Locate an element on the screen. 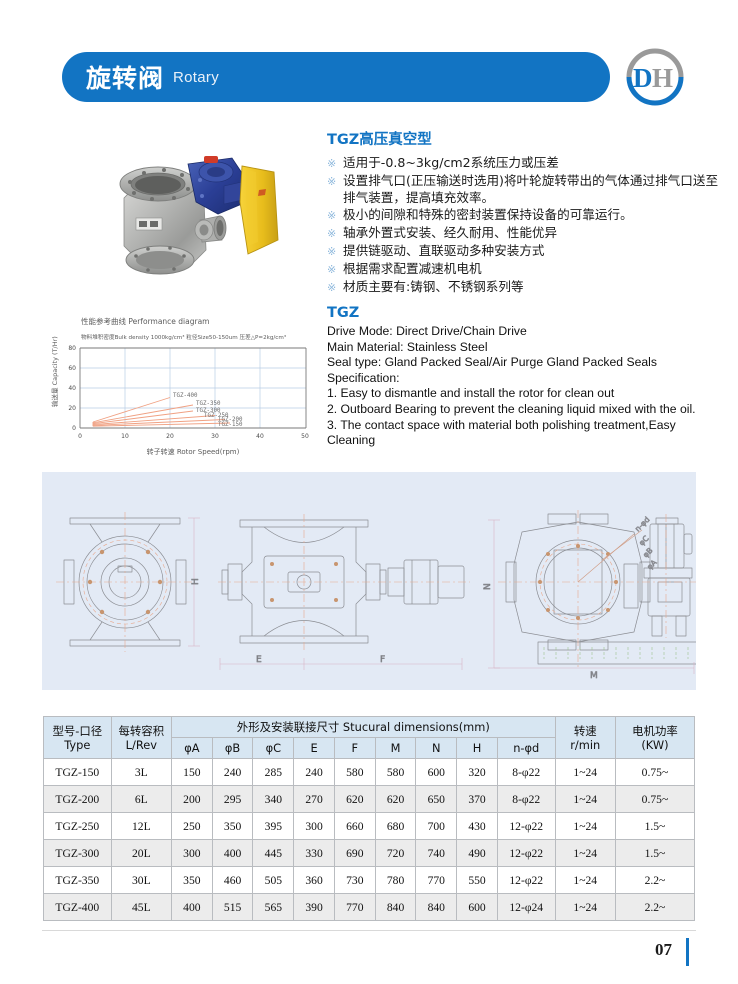 This screenshot has height=984, width=738. dimension-label-n: N is located at coordinates (488, 586).